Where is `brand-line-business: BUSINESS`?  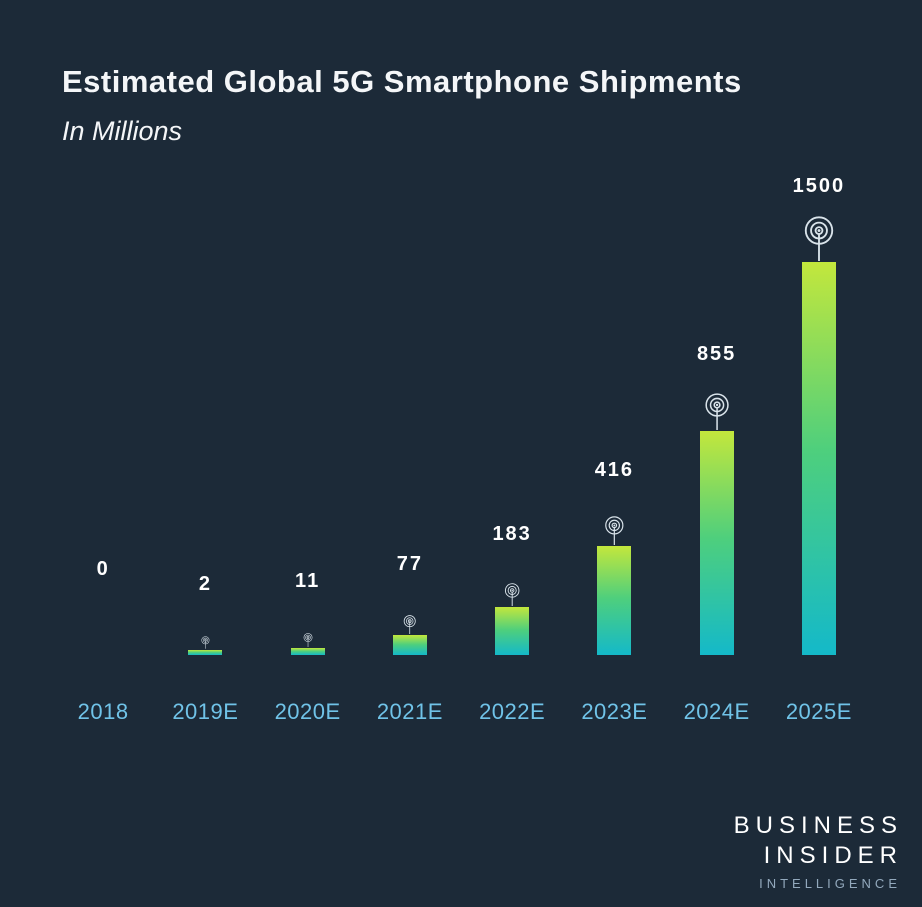 brand-line-business: BUSINESS is located at coordinates (818, 825).